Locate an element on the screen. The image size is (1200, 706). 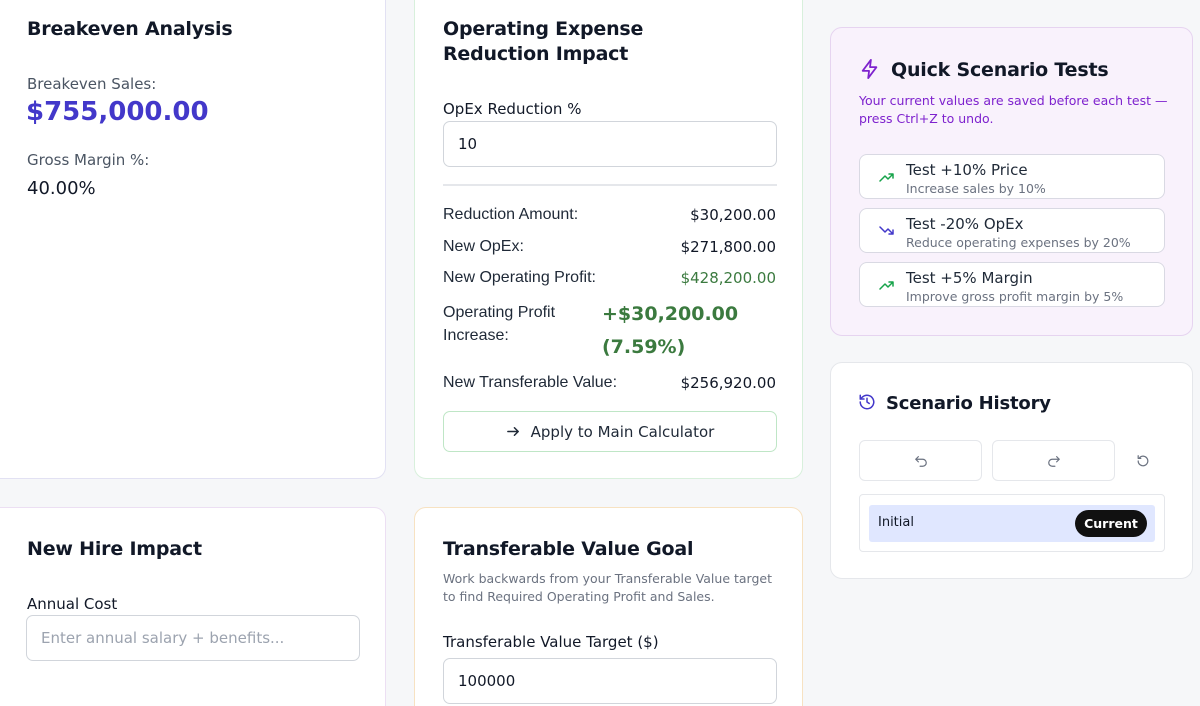
result-row: New Transferable Value: $256,920.00 is located at coordinates (609, 383).